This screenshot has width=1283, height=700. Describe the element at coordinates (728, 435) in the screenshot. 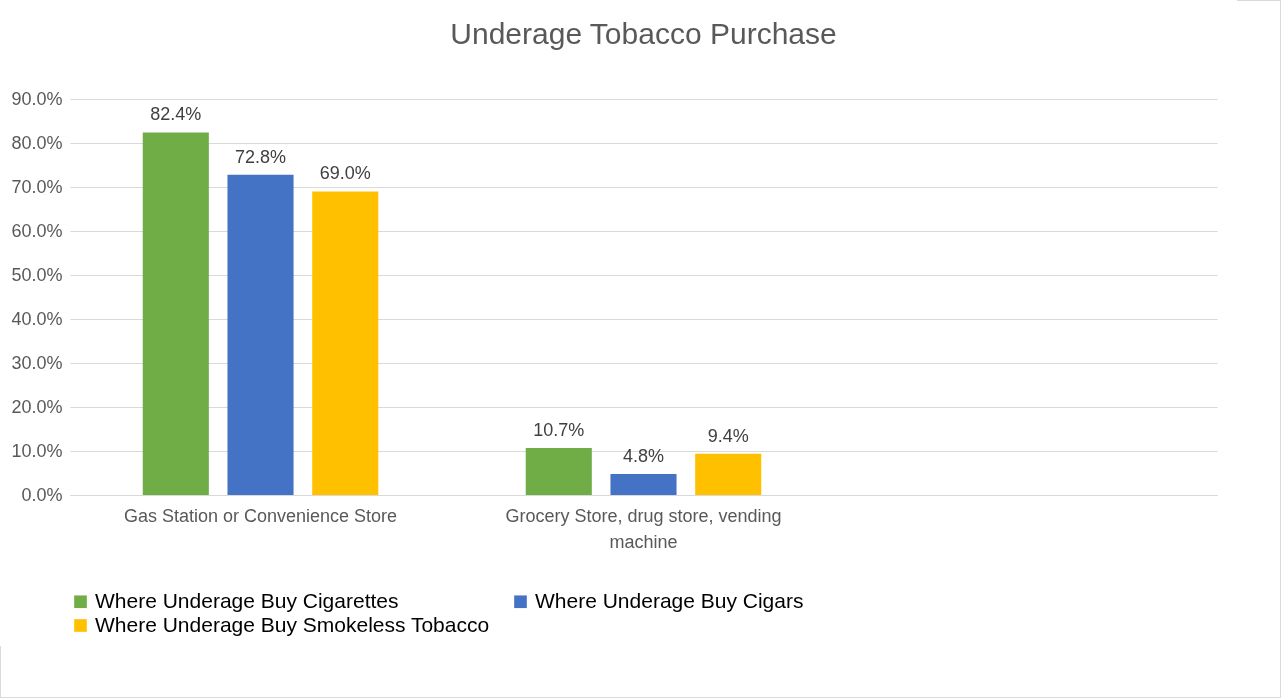

I see `data-label: 9.4%` at that location.